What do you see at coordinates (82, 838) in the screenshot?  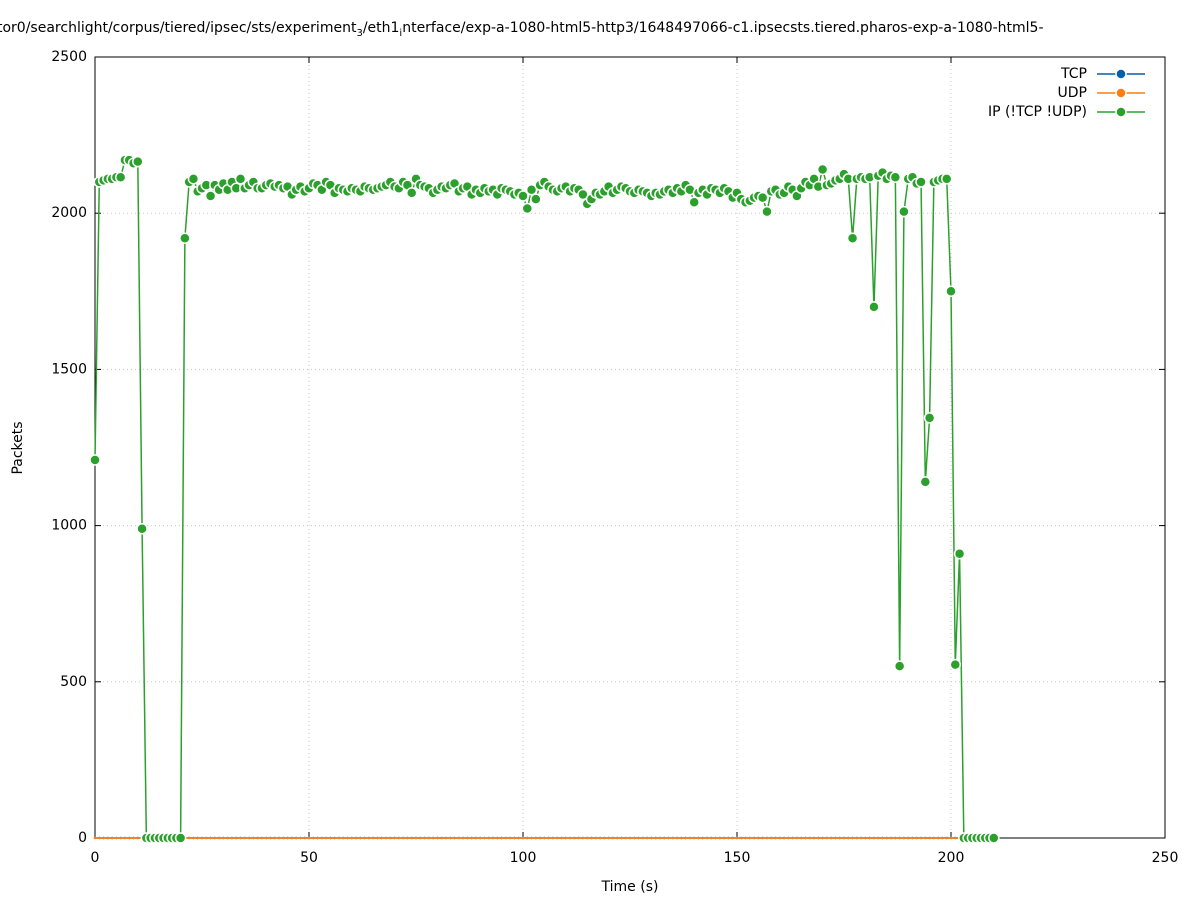 I see `y-tick-label: 0` at bounding box center [82, 838].